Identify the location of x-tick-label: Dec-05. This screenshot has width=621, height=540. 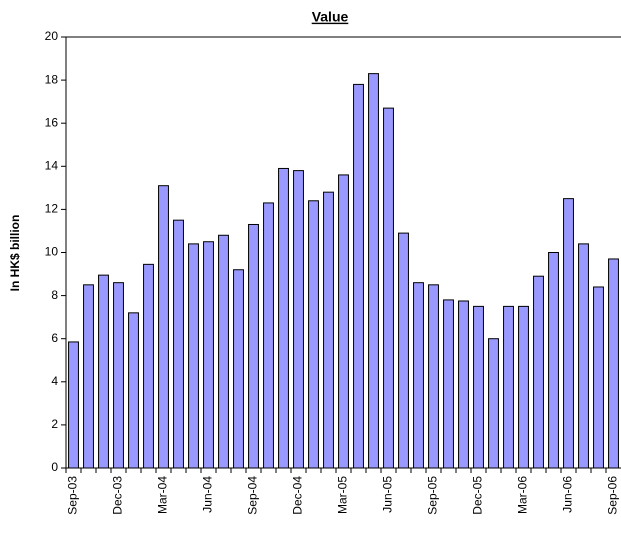
(478, 495).